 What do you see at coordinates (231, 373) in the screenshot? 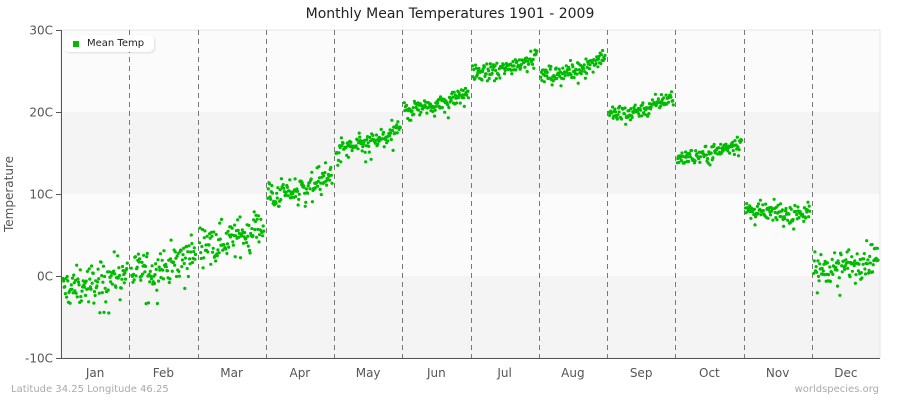
I see `x-tick-label: Mar` at bounding box center [231, 373].